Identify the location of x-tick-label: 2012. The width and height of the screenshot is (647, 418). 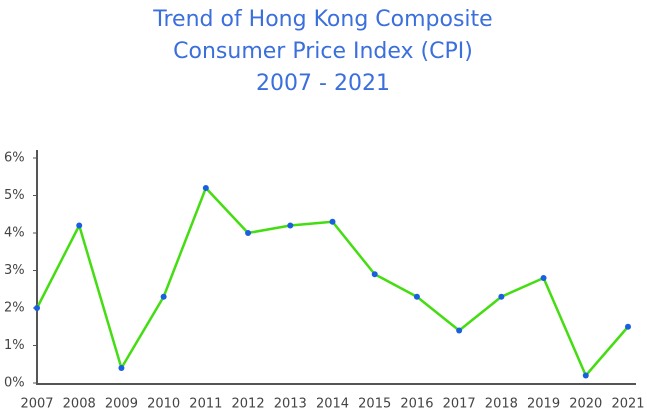
(248, 404).